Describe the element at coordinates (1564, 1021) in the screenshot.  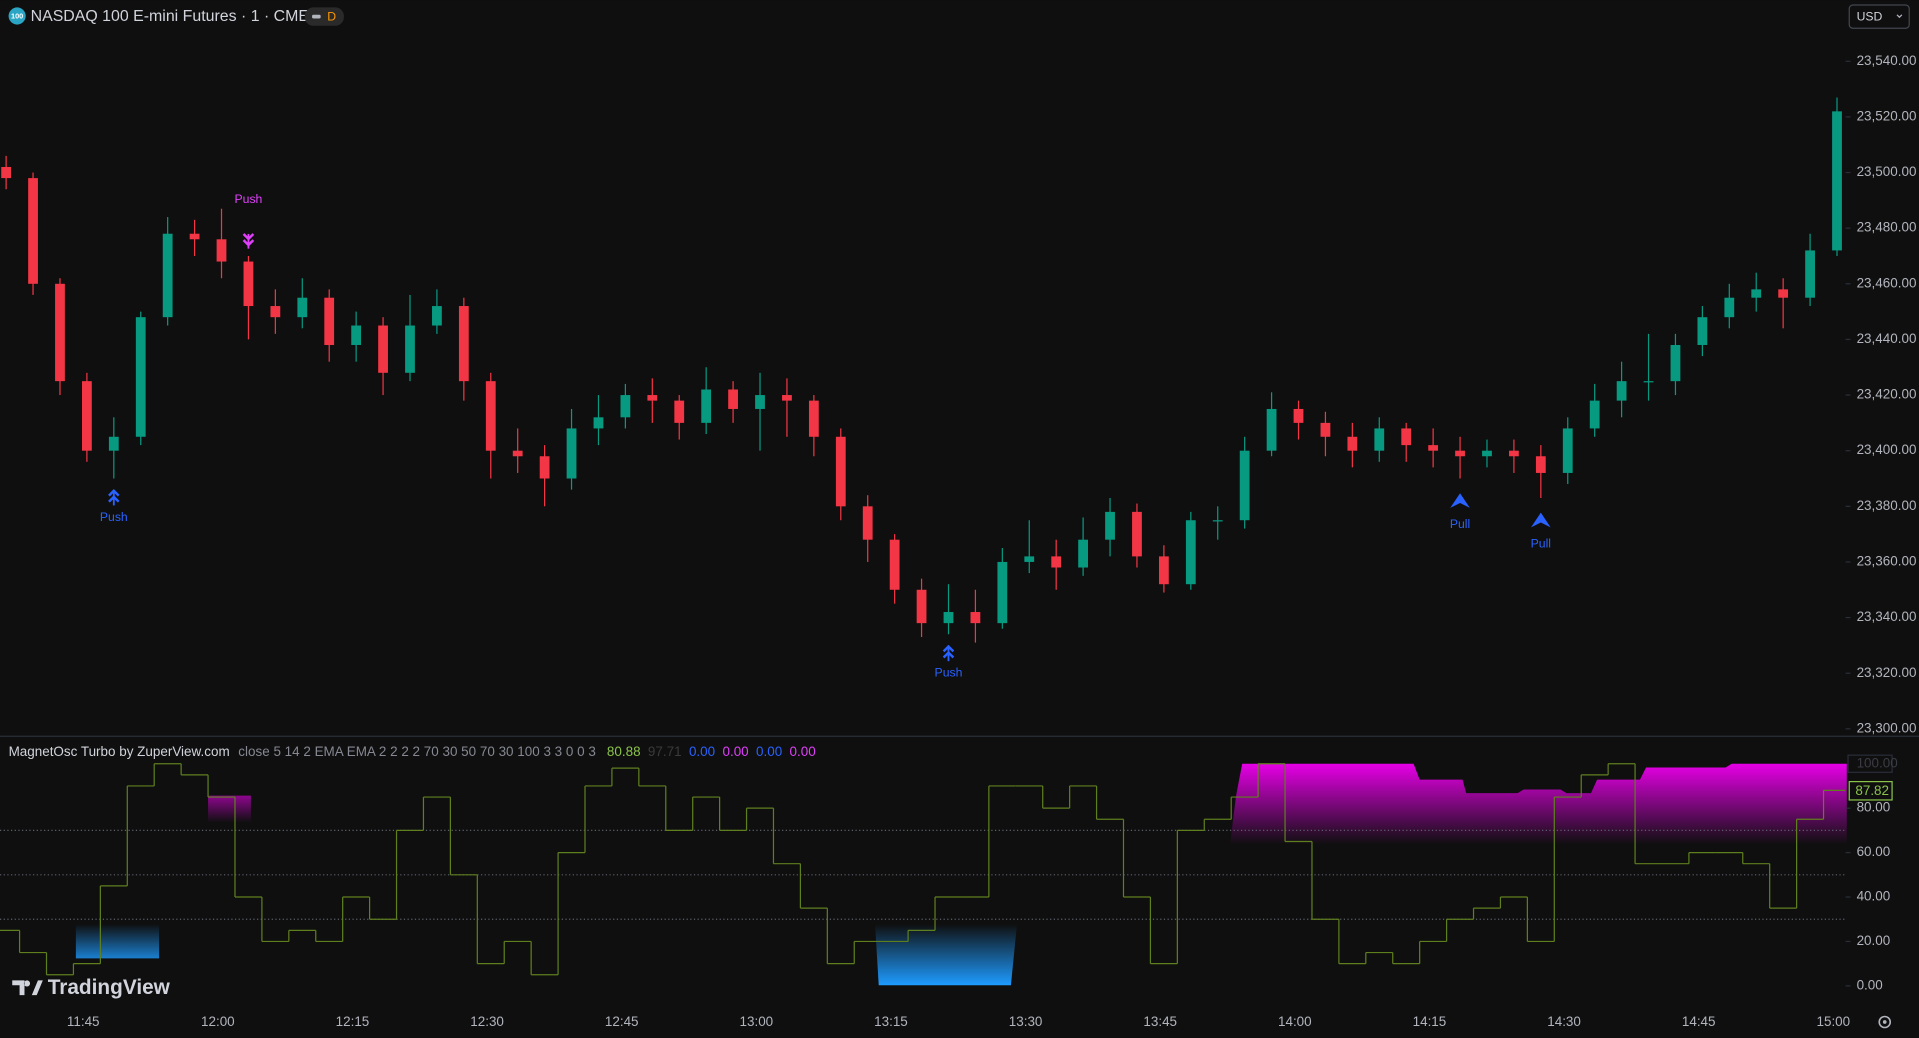
I see `x-tick-label: 14:30` at that location.